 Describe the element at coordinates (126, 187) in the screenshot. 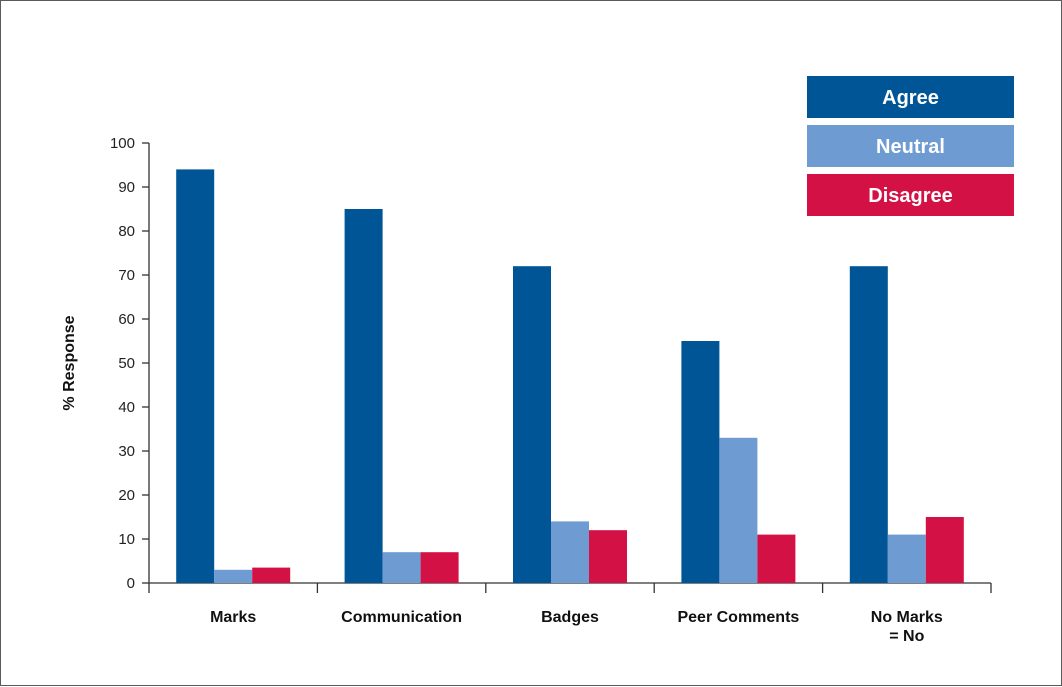

I see `y-tick-label: 90` at that location.